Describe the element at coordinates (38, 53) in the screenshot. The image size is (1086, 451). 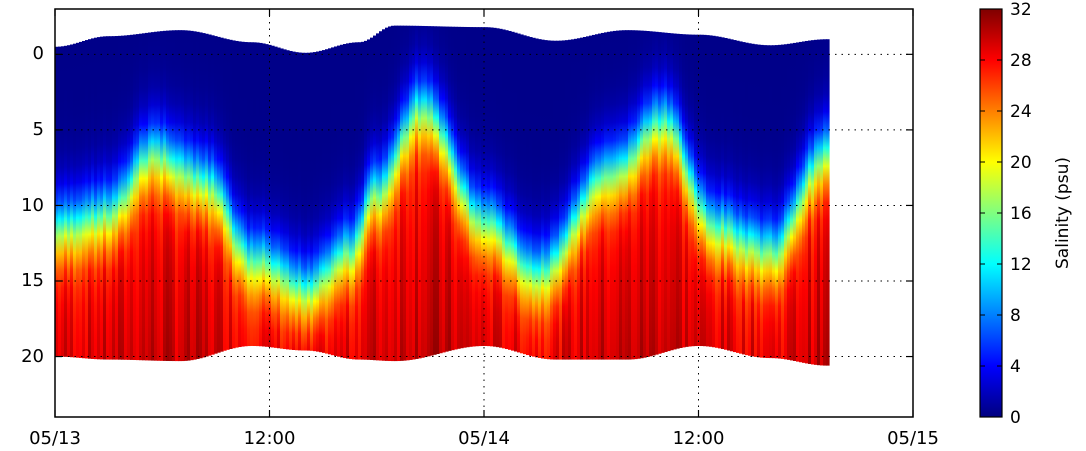
I see `y-tick-label-0: 0` at that location.